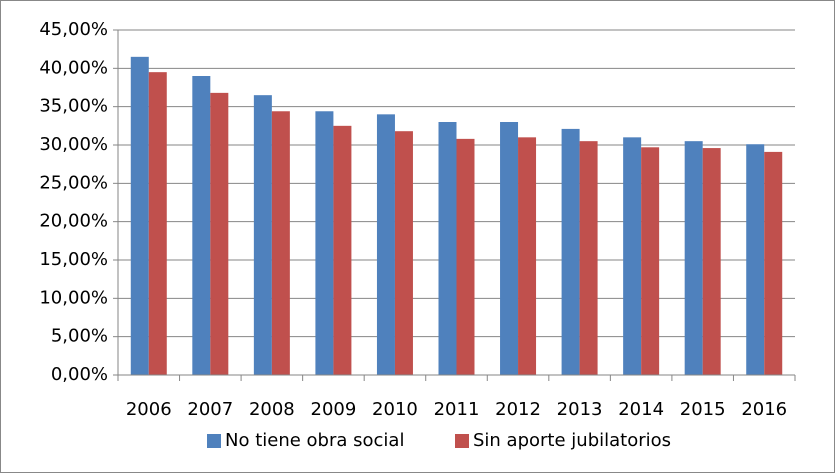 The width and height of the screenshot is (835, 473). What do you see at coordinates (73, 144) in the screenshot?
I see `y-tick-label: 30,00%` at bounding box center [73, 144].